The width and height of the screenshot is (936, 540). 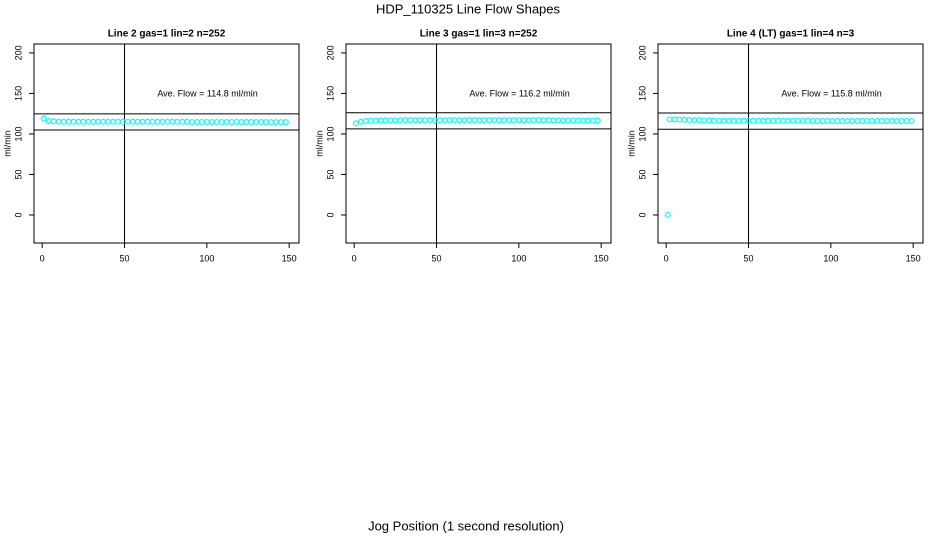 I want to click on y-tick-label: 0, so click(x=330, y=214).